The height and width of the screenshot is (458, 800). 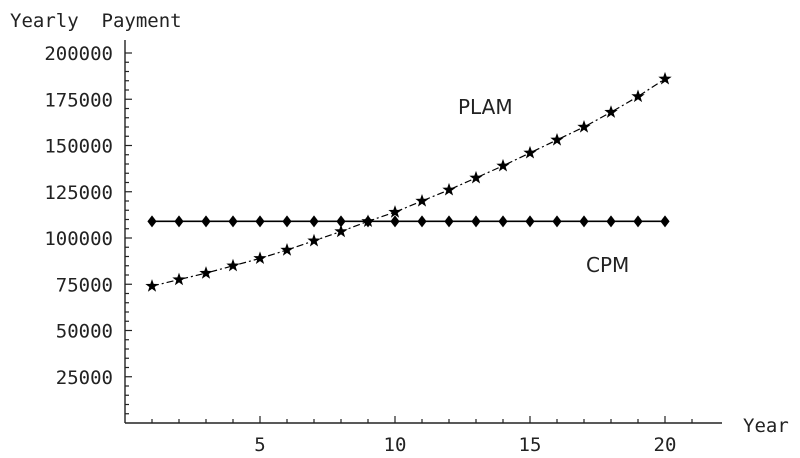 What do you see at coordinates (78, 239) in the screenshot?
I see `y-tick-label: 100000` at bounding box center [78, 239].